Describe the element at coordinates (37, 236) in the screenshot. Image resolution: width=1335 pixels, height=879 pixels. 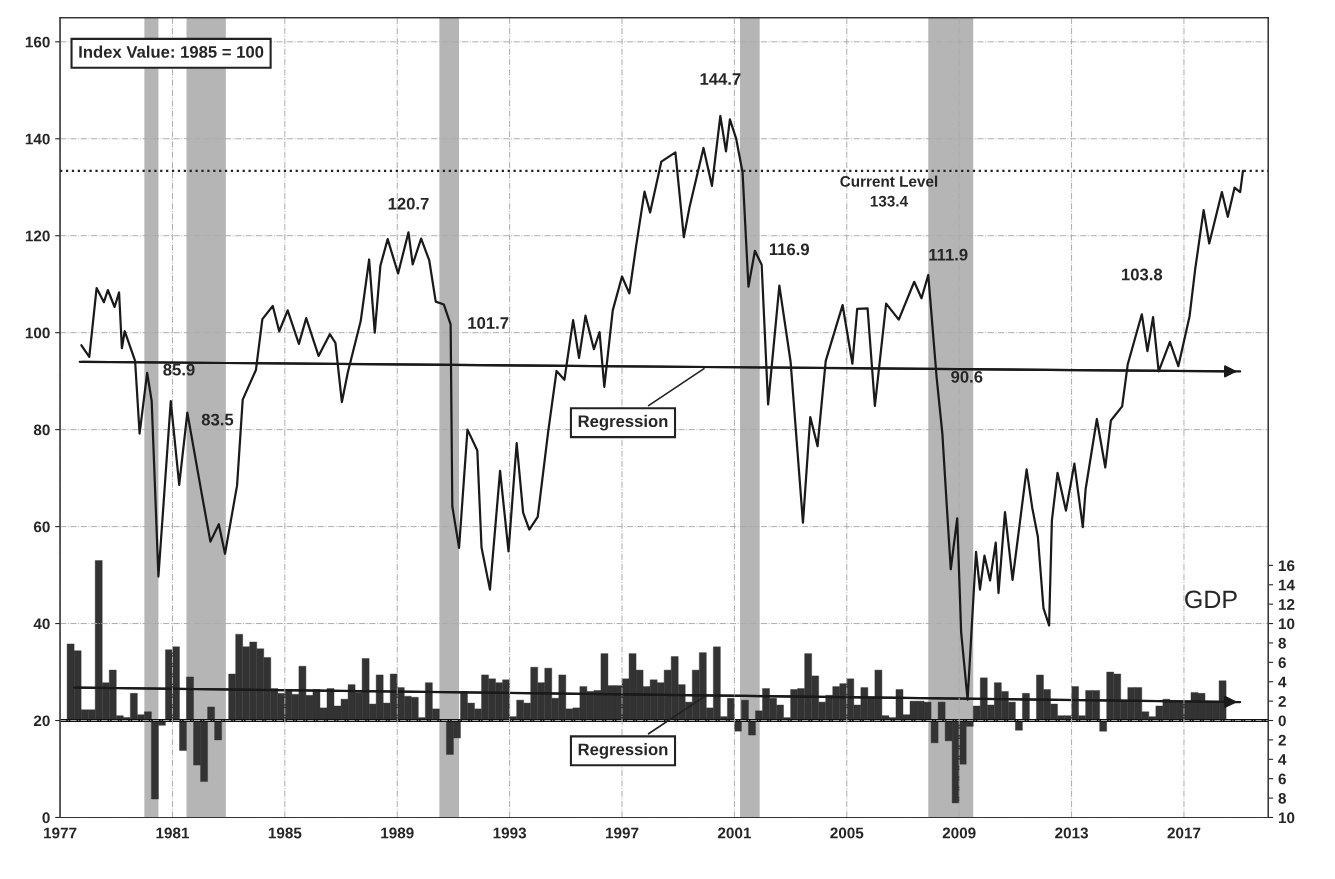
I see `y-tick-label: 120` at that location.